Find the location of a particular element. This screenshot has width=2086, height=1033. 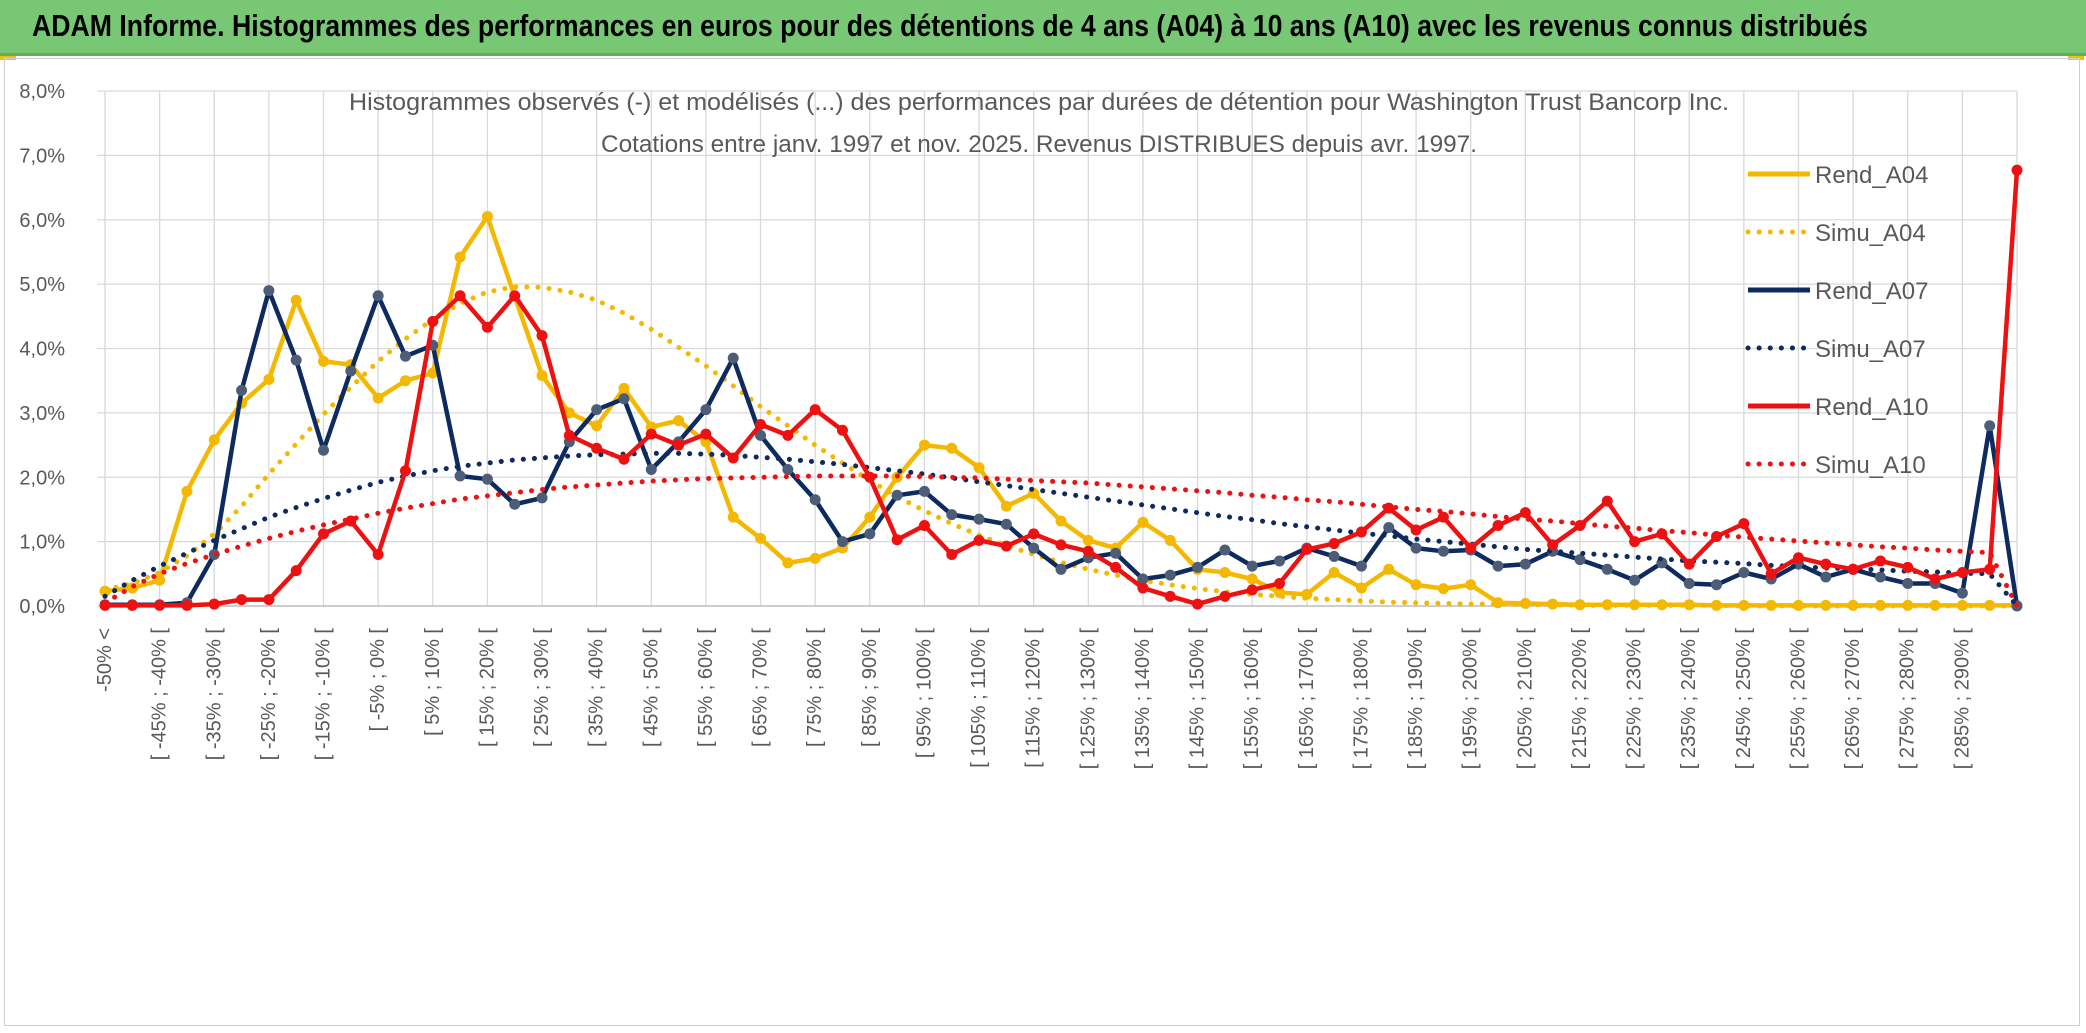

y-tick-label: 8,0% is located at coordinates (42, 92).